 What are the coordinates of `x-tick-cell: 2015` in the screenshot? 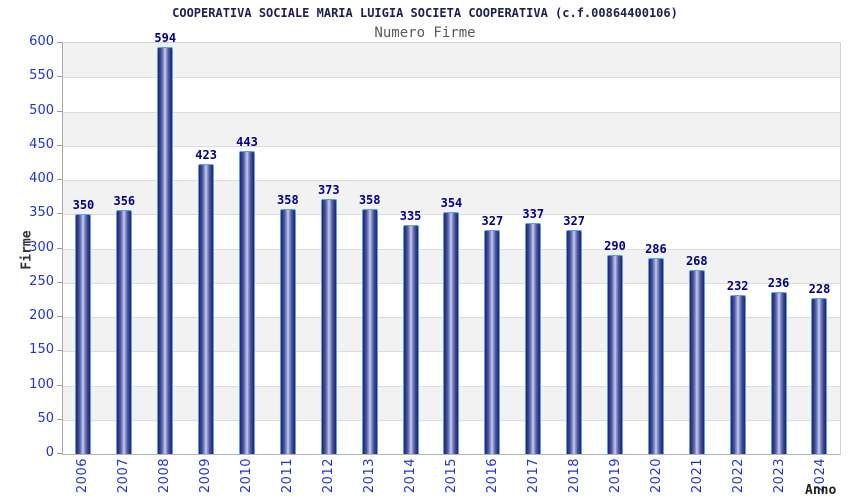 It's located at (451, 478).